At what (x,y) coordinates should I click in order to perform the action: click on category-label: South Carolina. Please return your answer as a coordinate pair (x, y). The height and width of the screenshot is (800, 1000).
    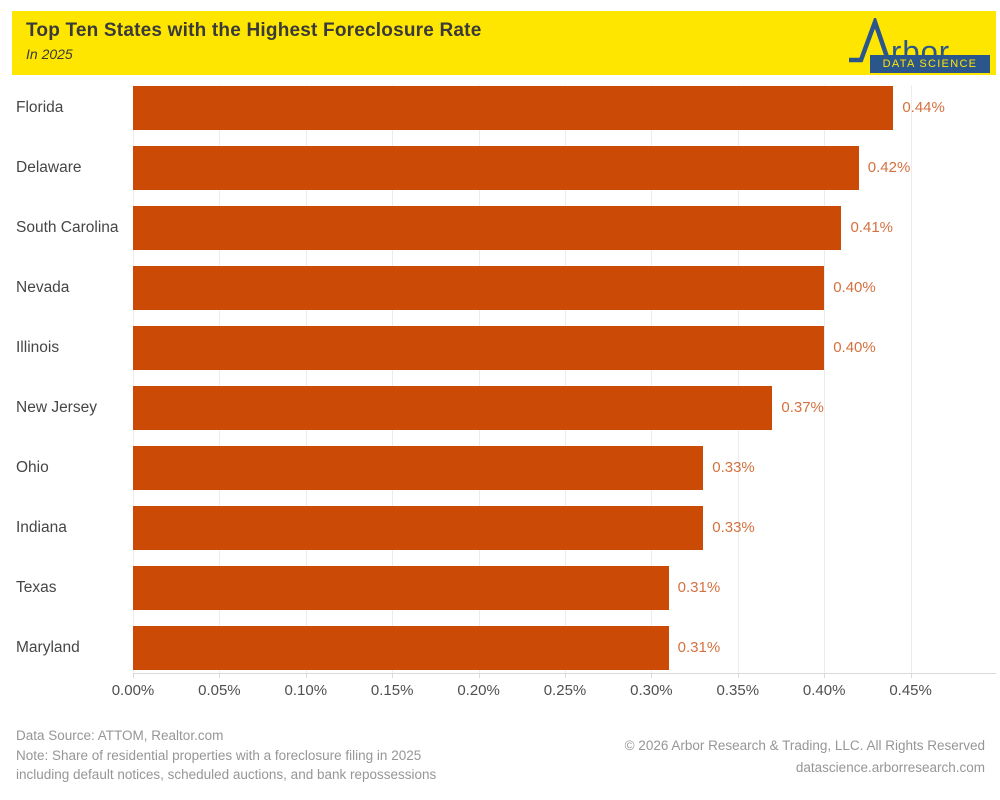
    Looking at the image, I should click on (67, 227).